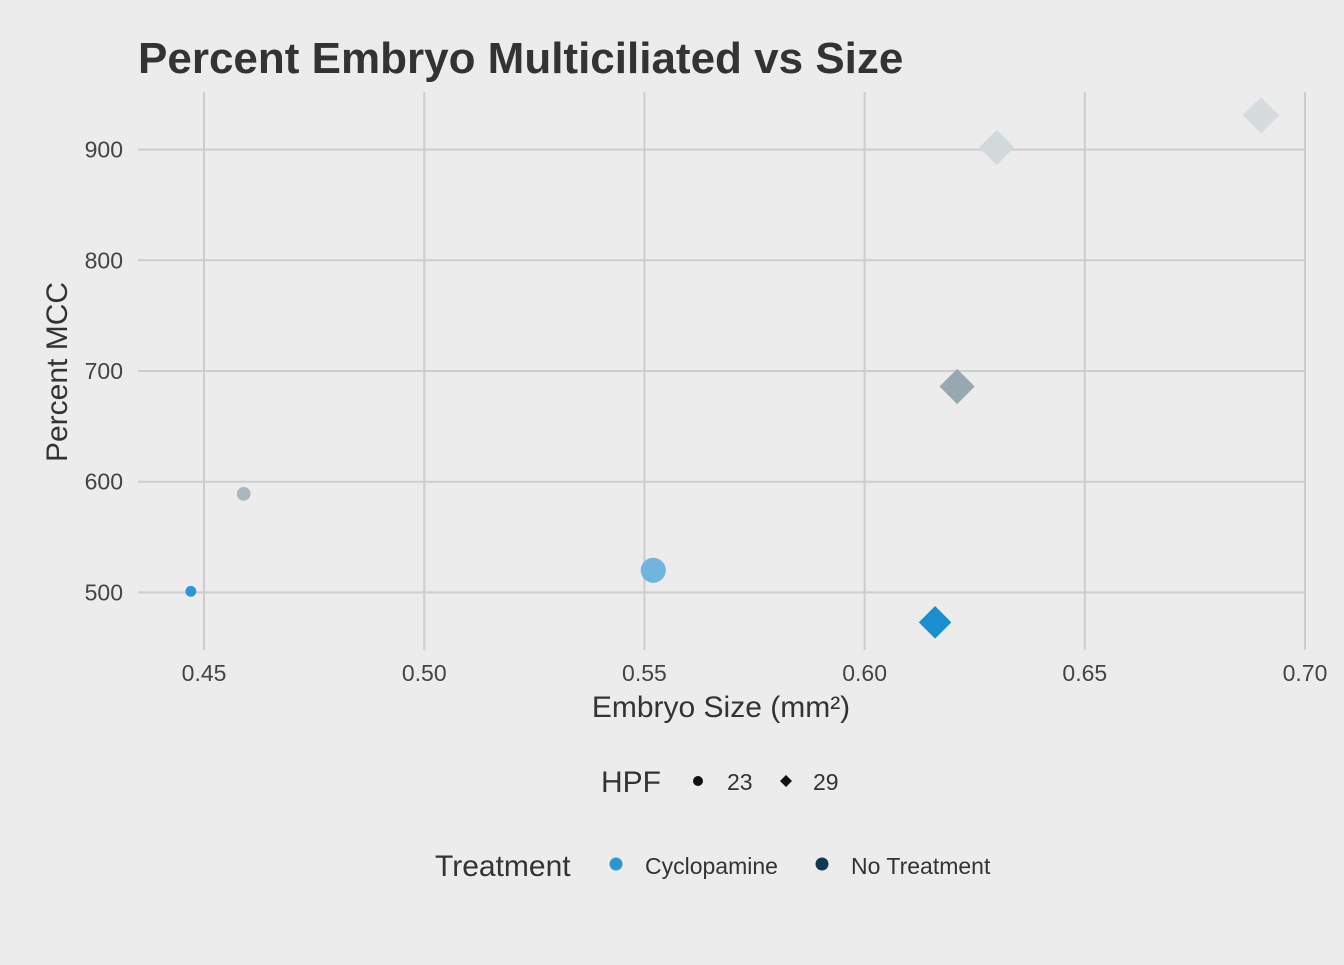  Describe the element at coordinates (520, 58) in the screenshot. I see `chart-title: Percent Embryo Multiciliated vs Size` at that location.